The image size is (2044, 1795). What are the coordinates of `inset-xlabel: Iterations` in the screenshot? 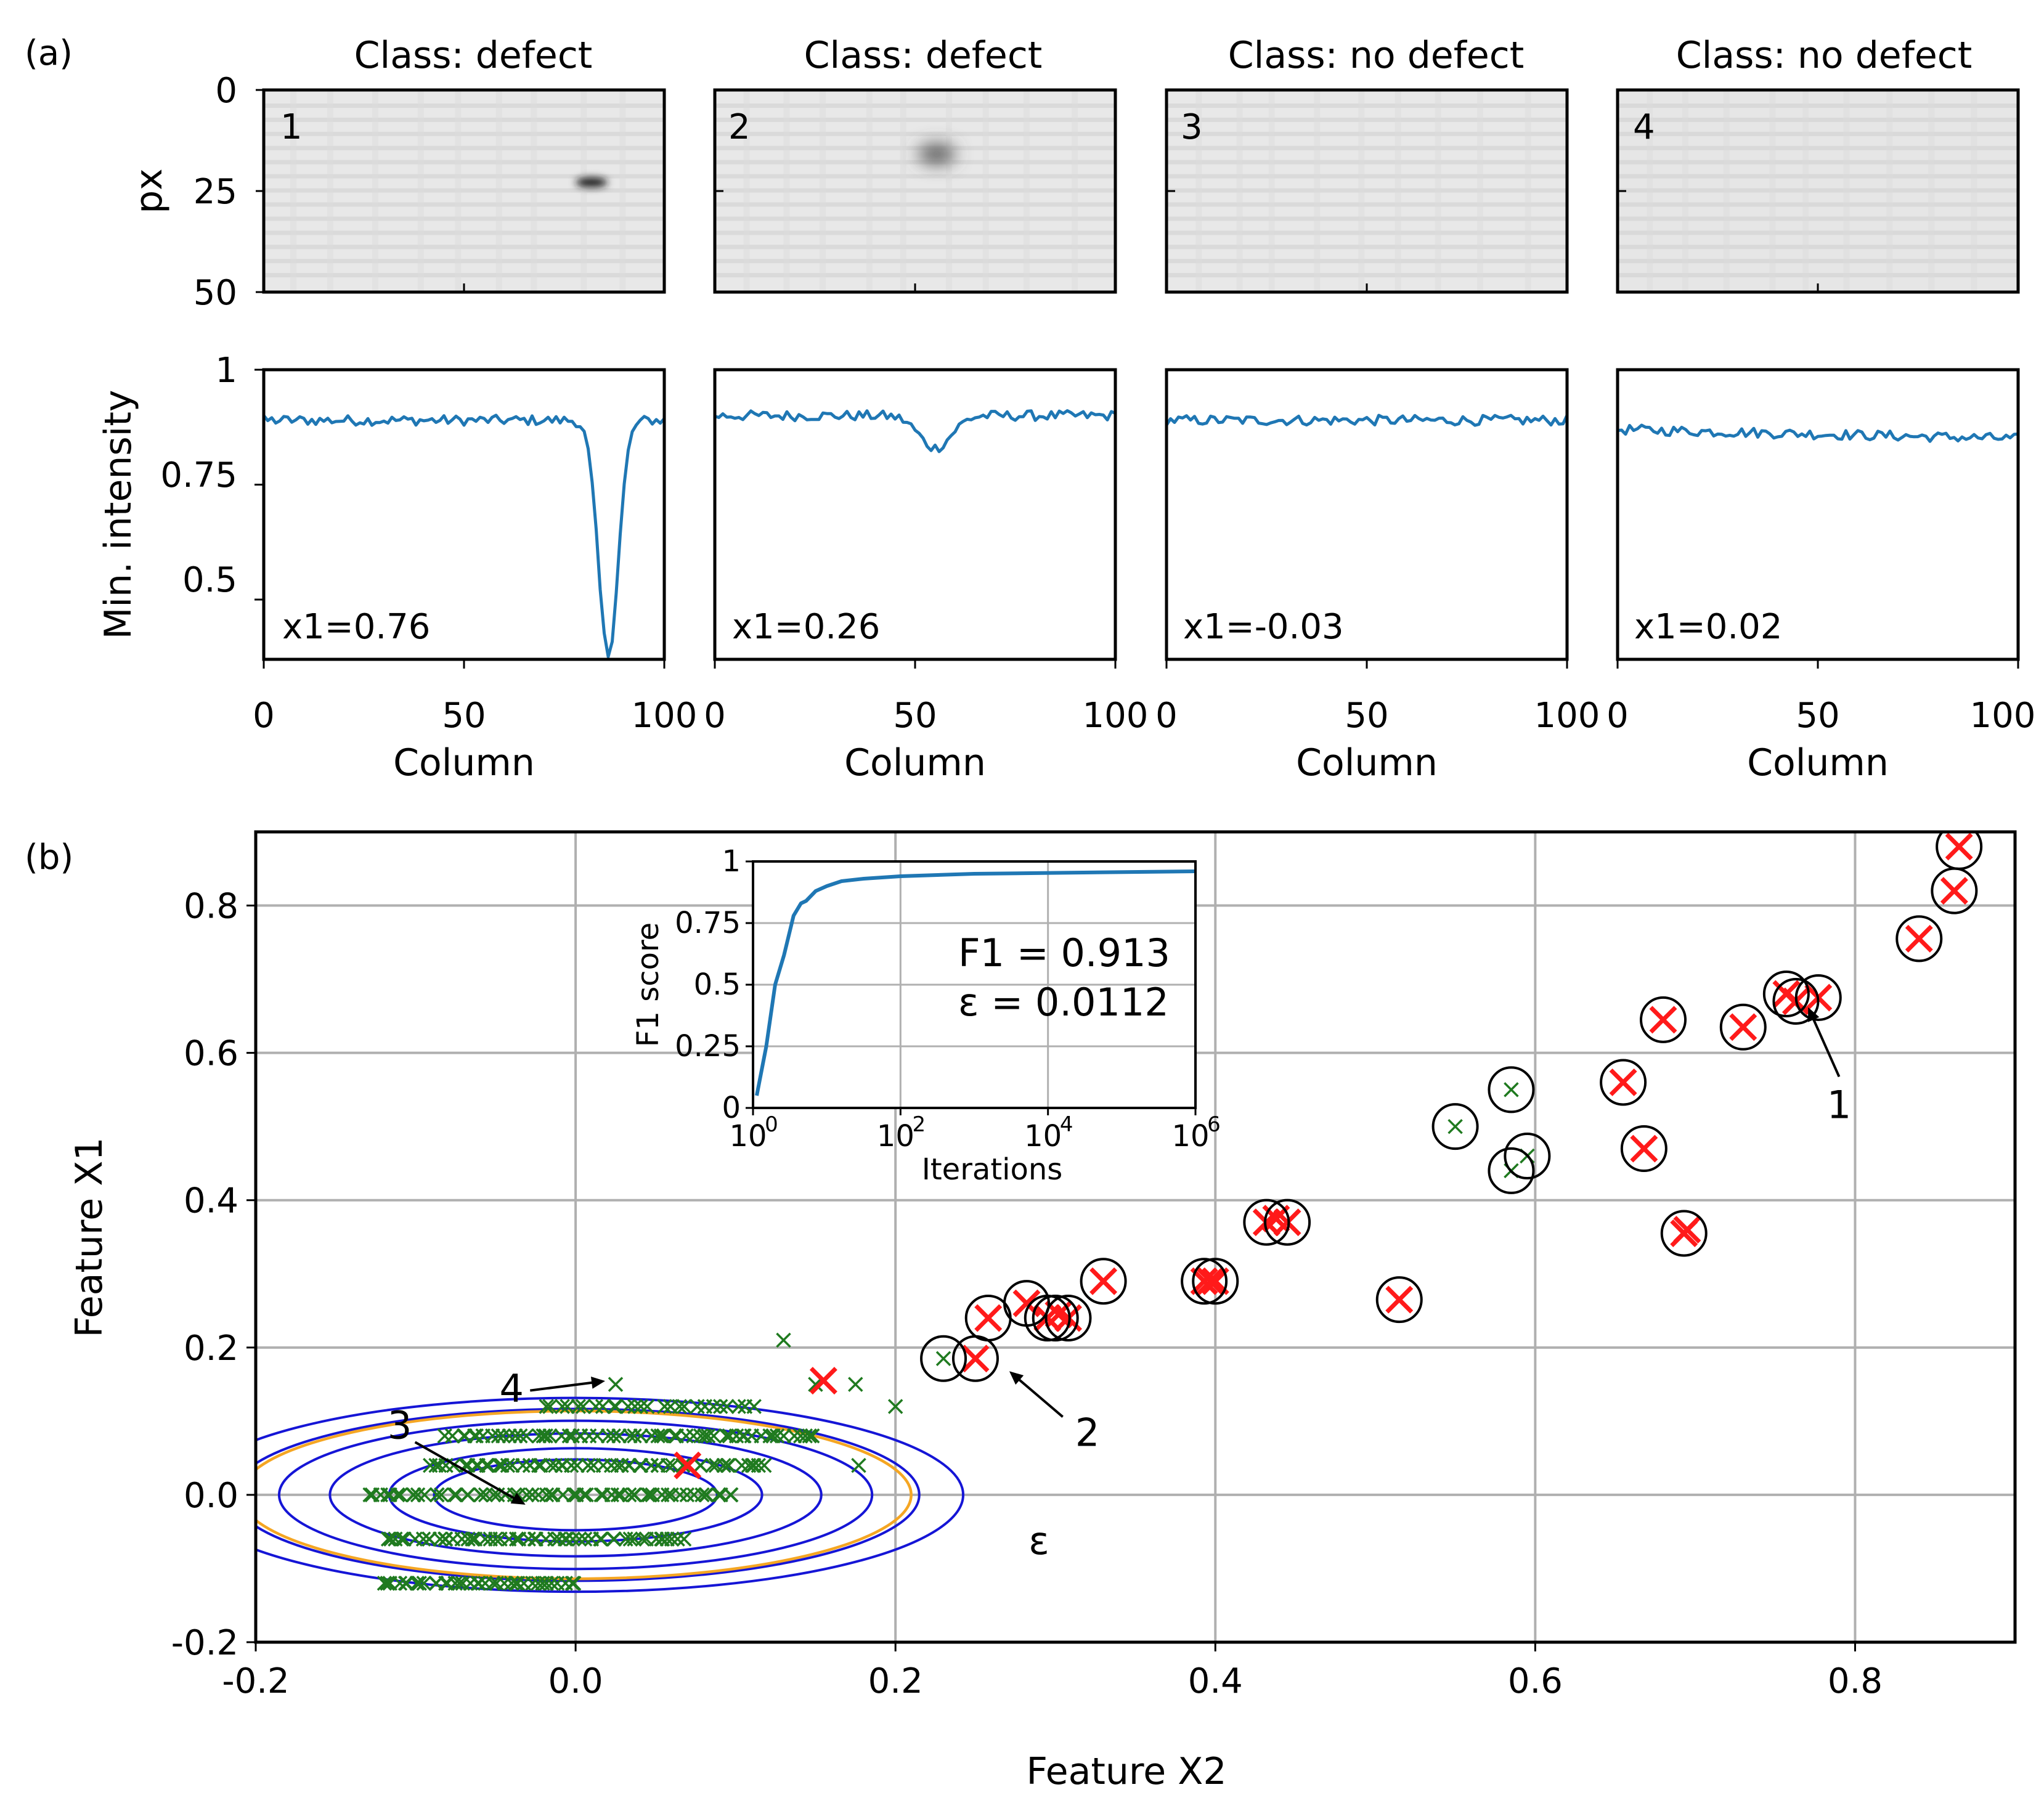 It's located at (992, 1170).